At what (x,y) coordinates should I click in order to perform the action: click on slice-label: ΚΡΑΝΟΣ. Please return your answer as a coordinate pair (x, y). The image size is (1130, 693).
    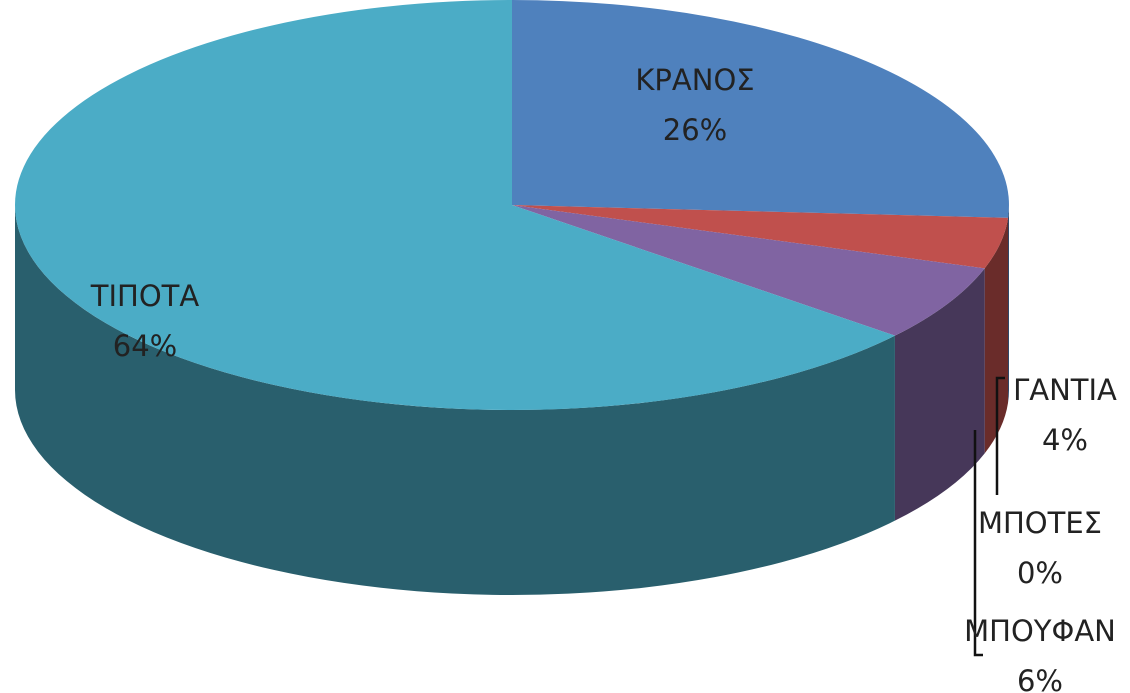
    Looking at the image, I should click on (694, 80).